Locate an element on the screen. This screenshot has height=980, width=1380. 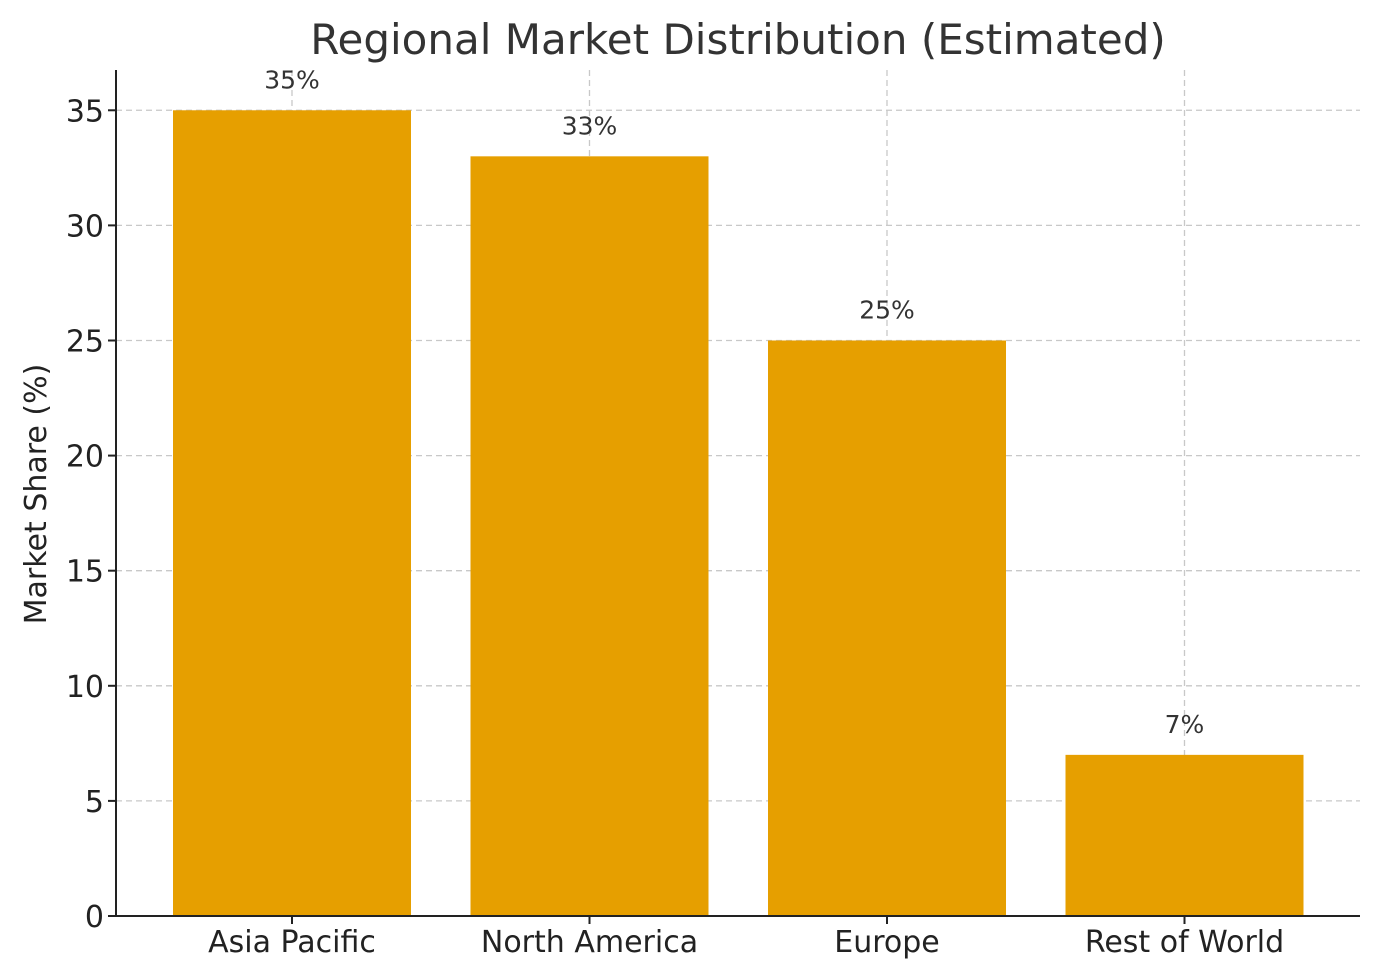
y-tick-label: 10 is located at coordinates (85, 687).